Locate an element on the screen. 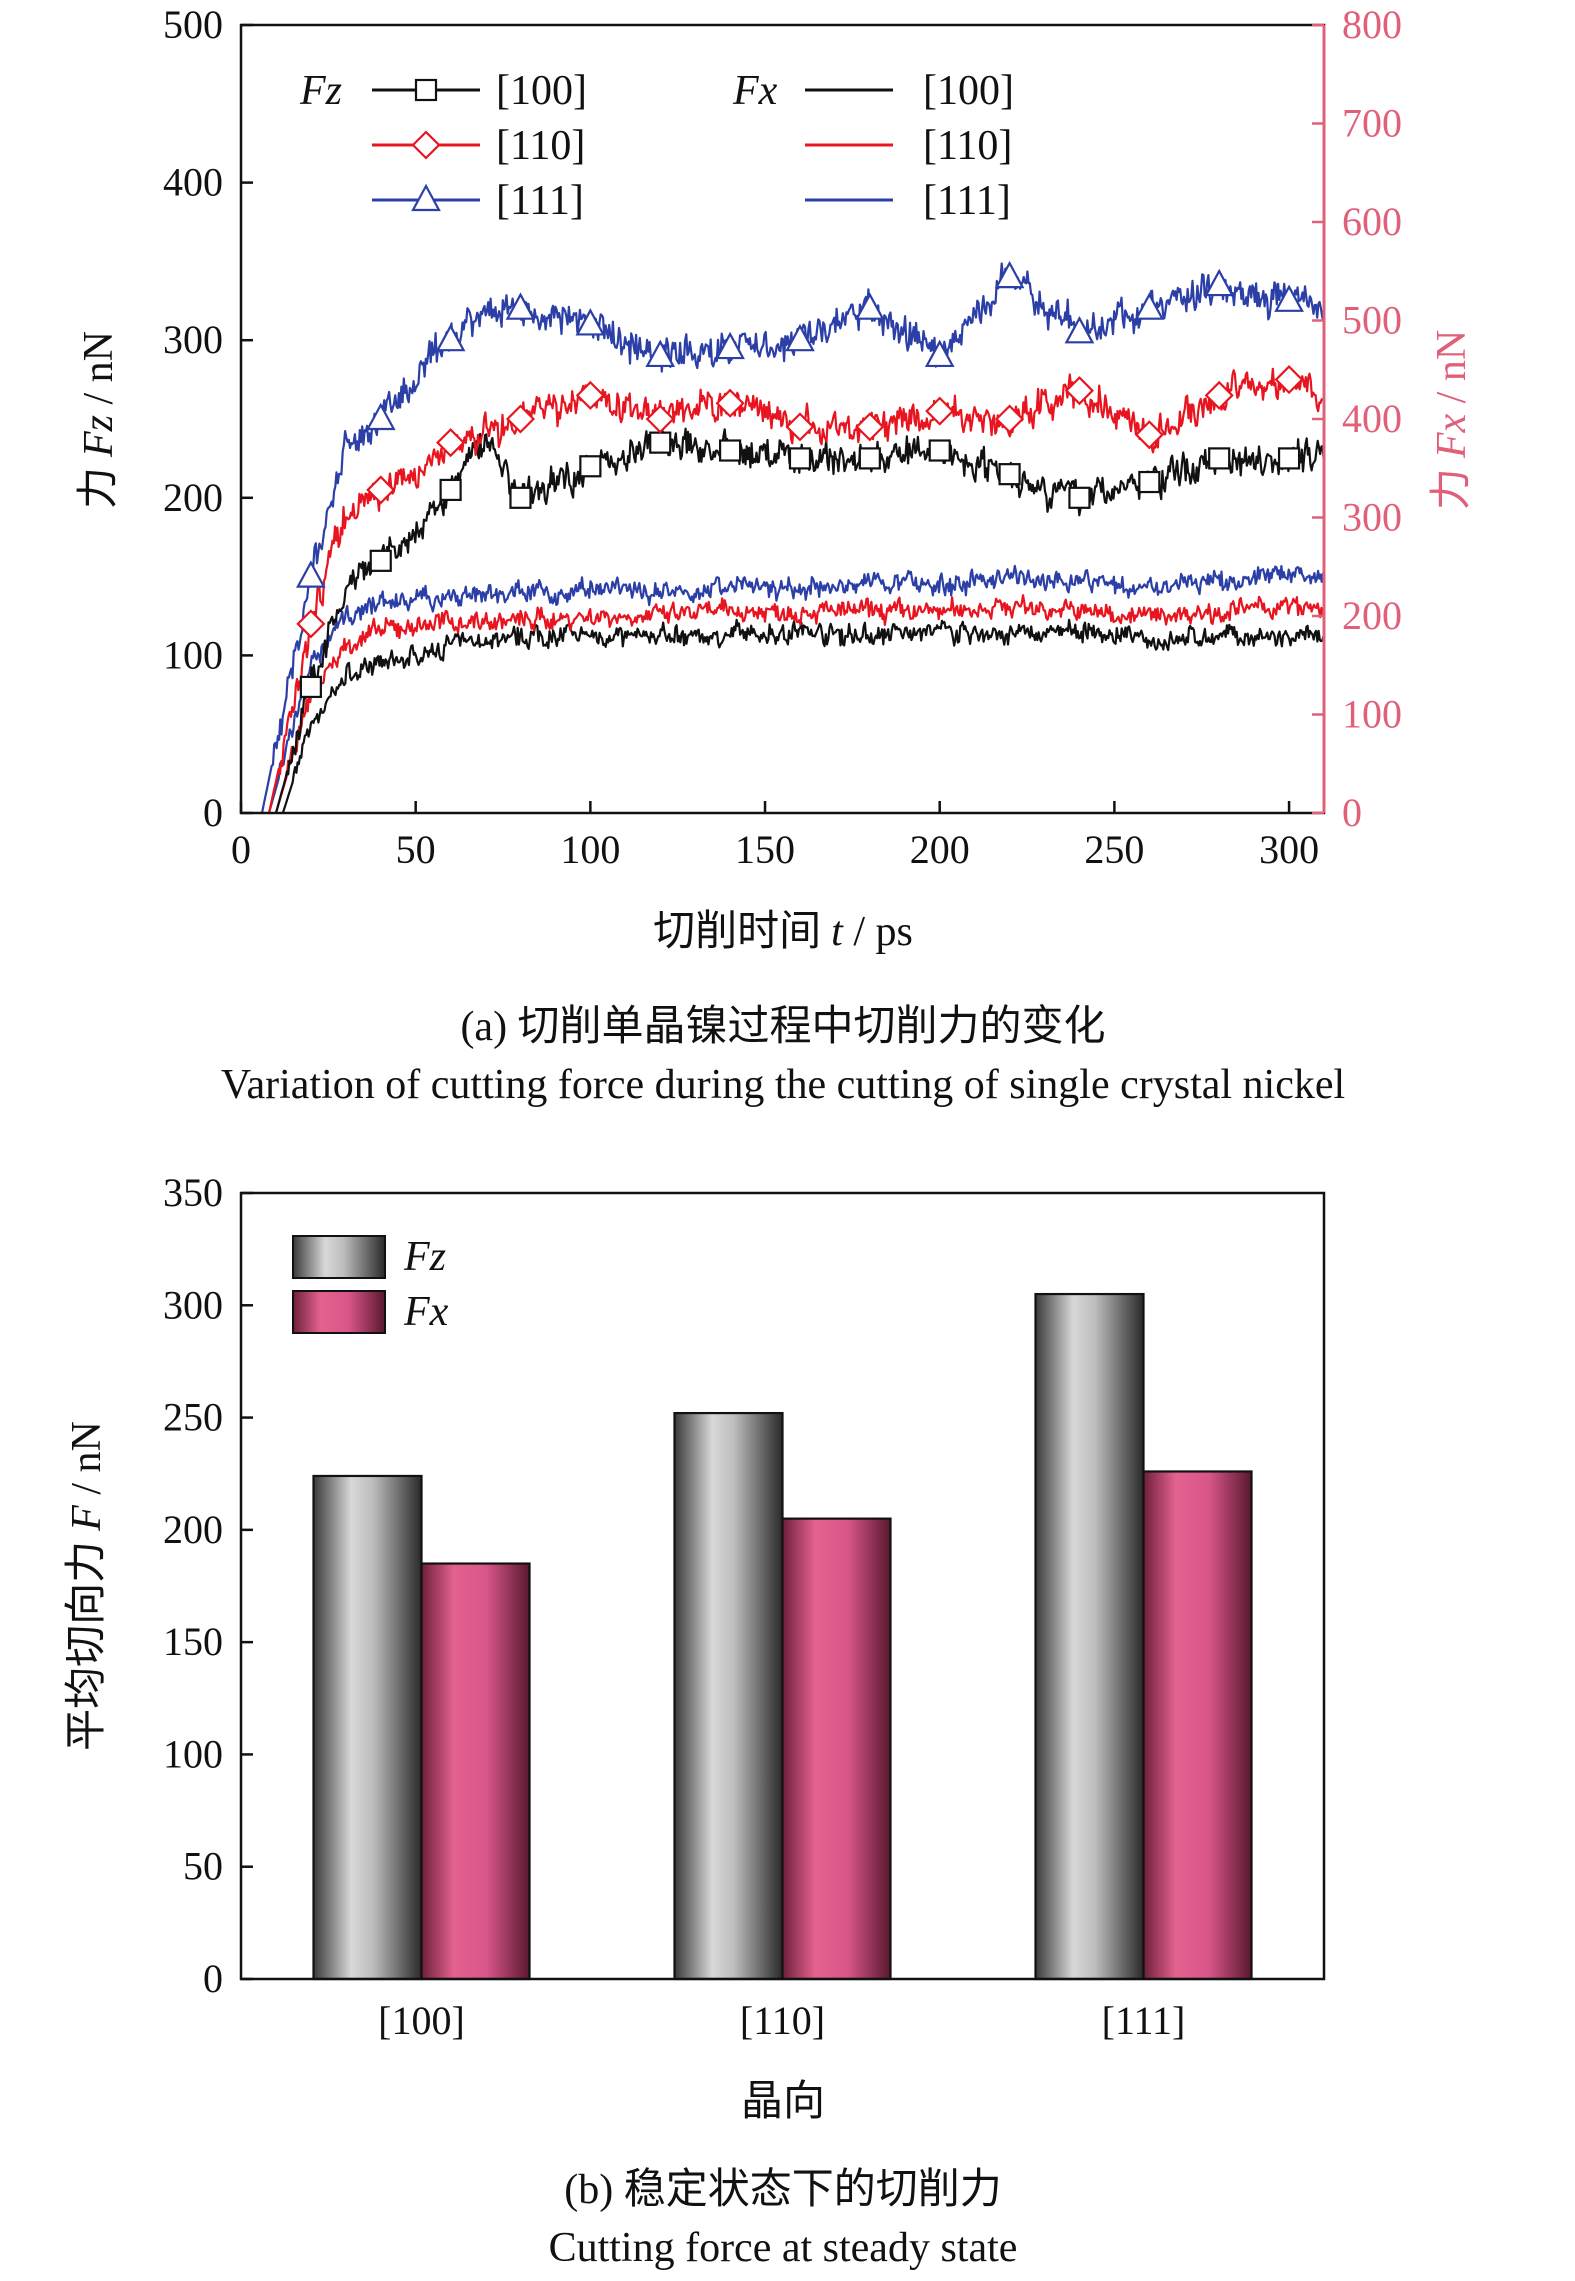  x-tick-label: 50 is located at coordinates (416, 849).